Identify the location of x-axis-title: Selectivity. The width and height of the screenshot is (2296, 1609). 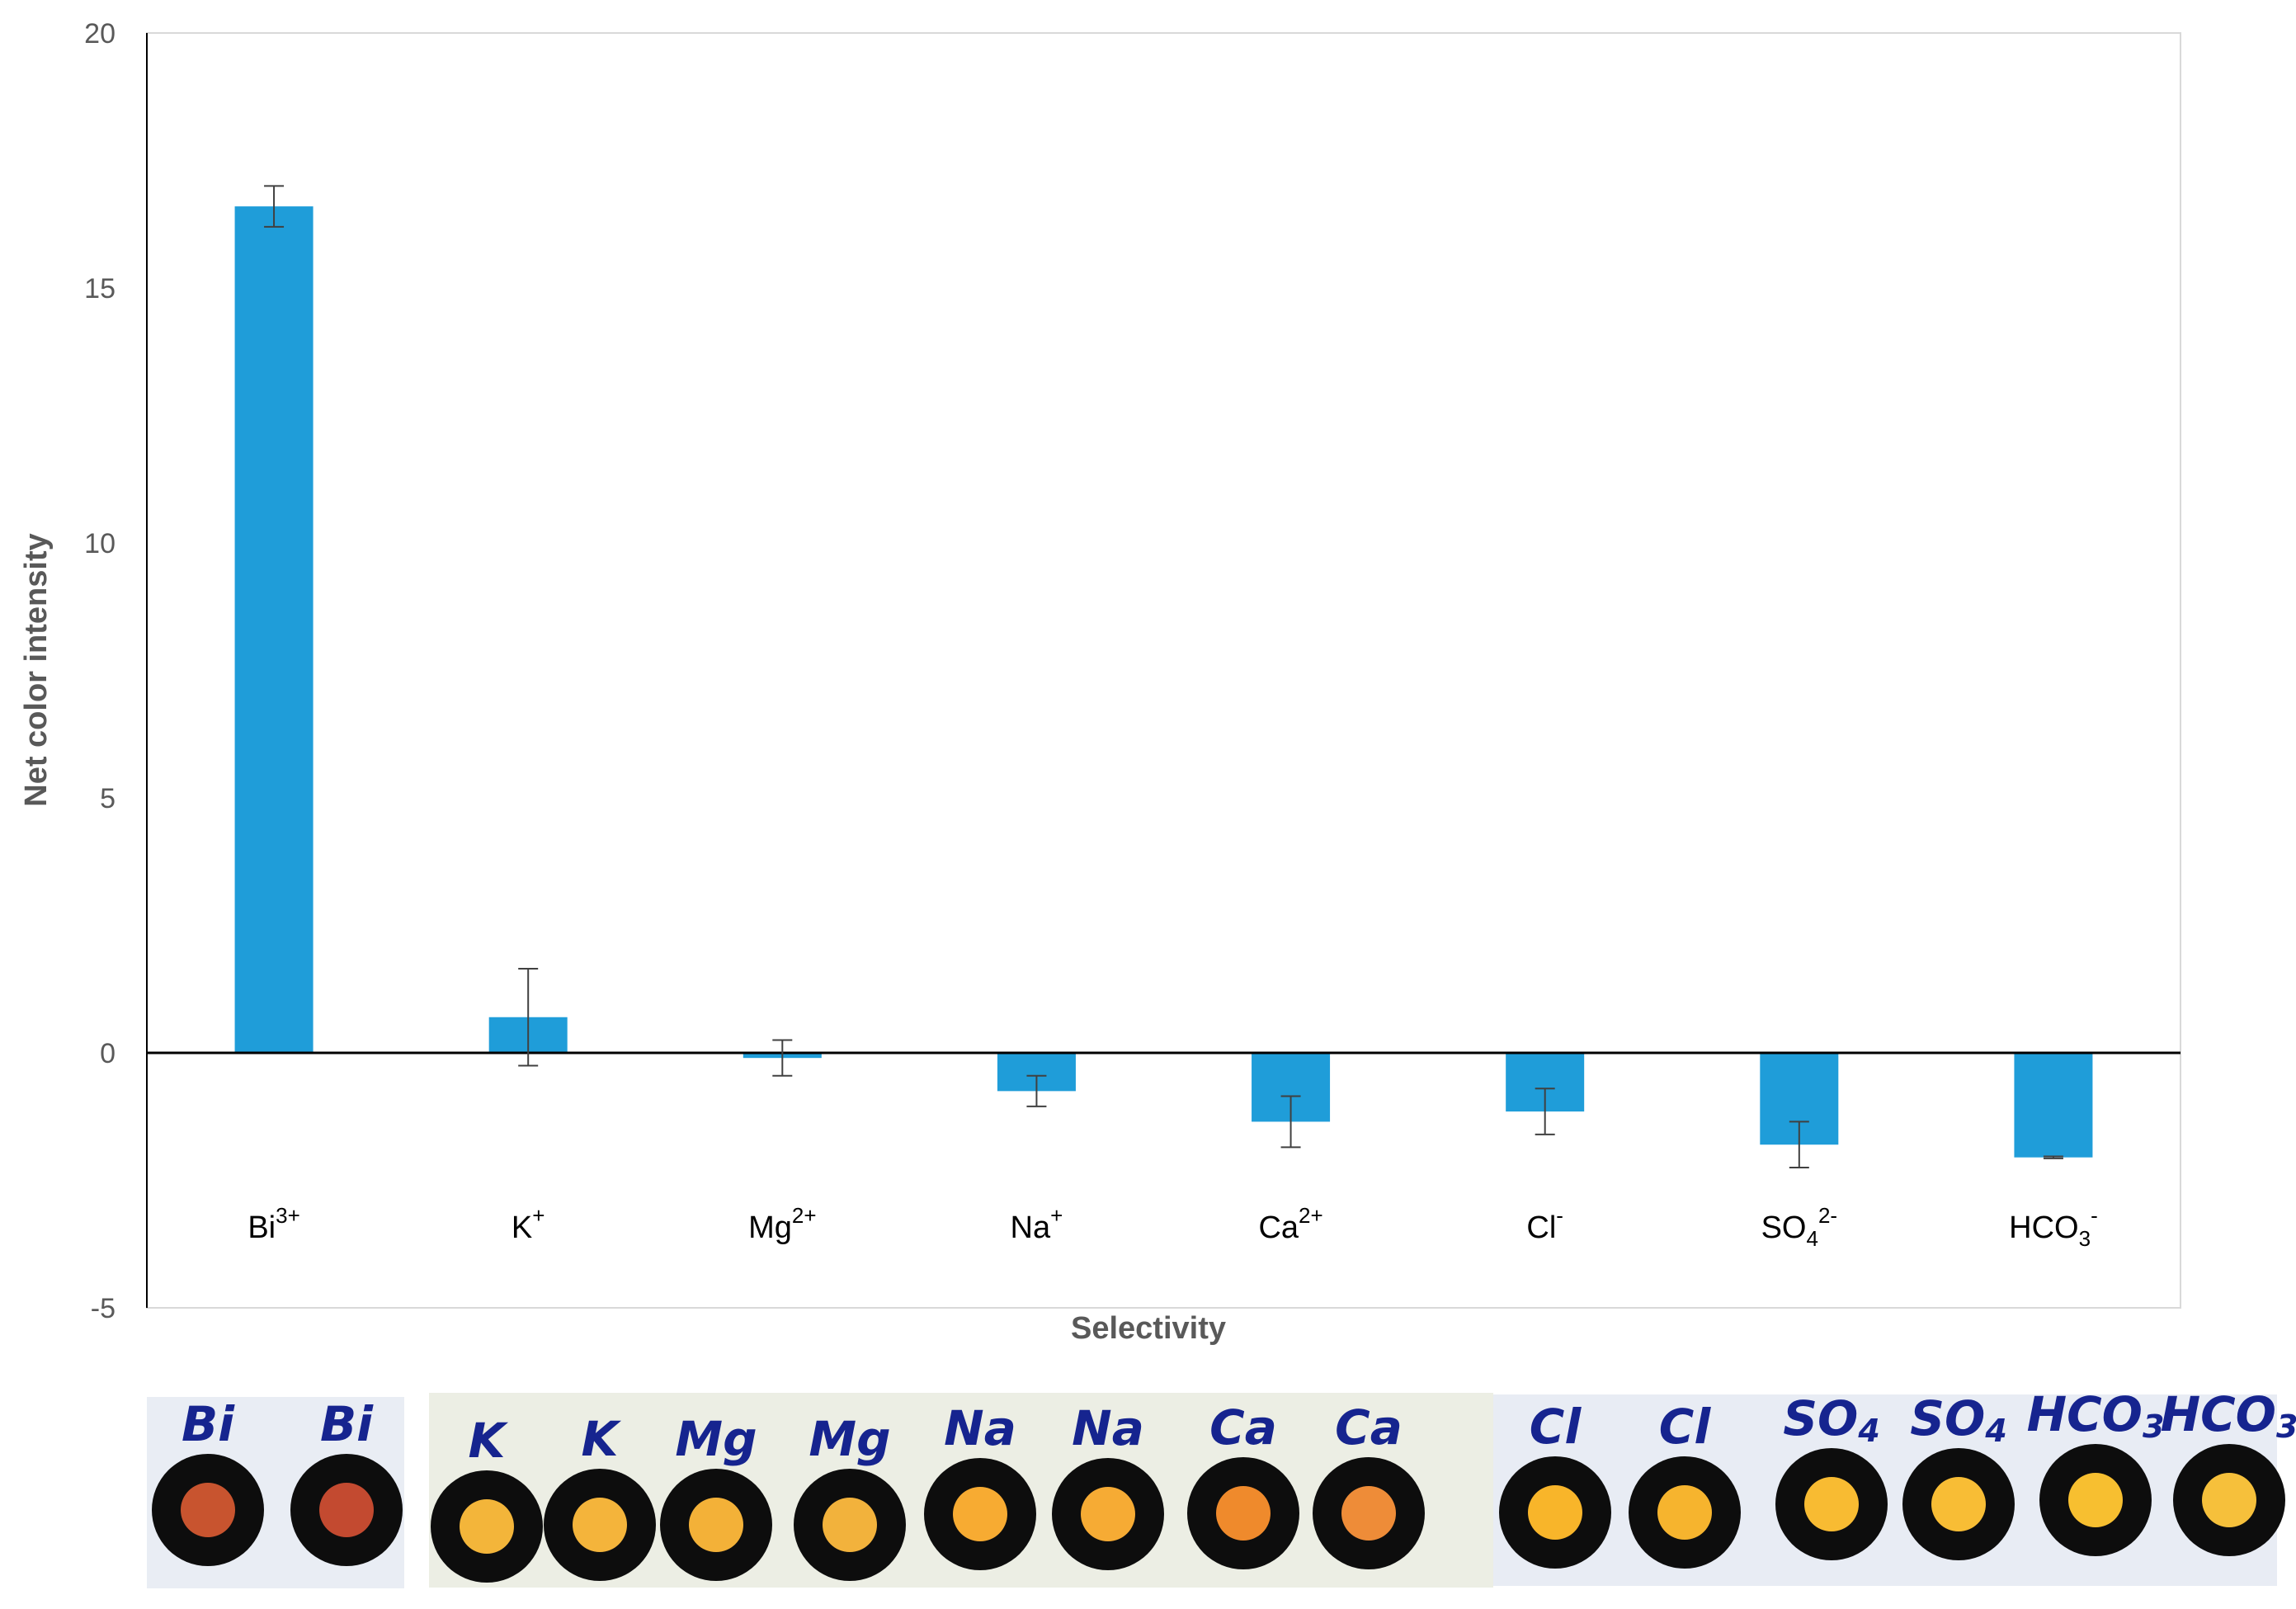
(1148, 1328).